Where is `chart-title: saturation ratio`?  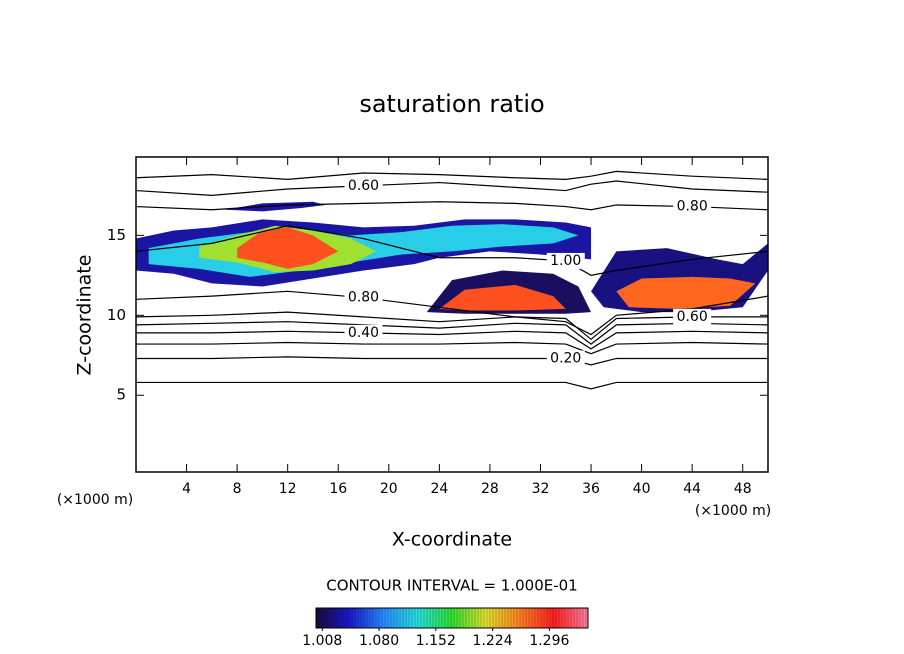
chart-title: saturation ratio is located at coordinates (451, 104).